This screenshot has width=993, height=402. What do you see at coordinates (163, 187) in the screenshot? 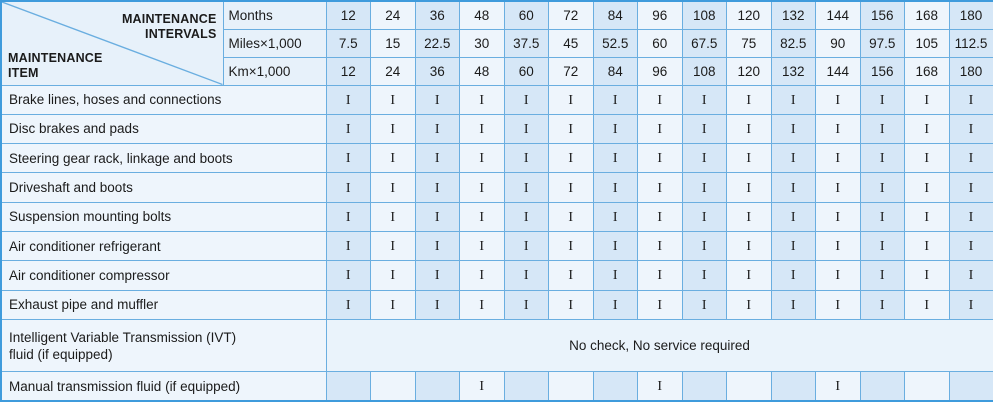
I see `maintenance-item-cell: Driveshaft and boots` at bounding box center [163, 187].